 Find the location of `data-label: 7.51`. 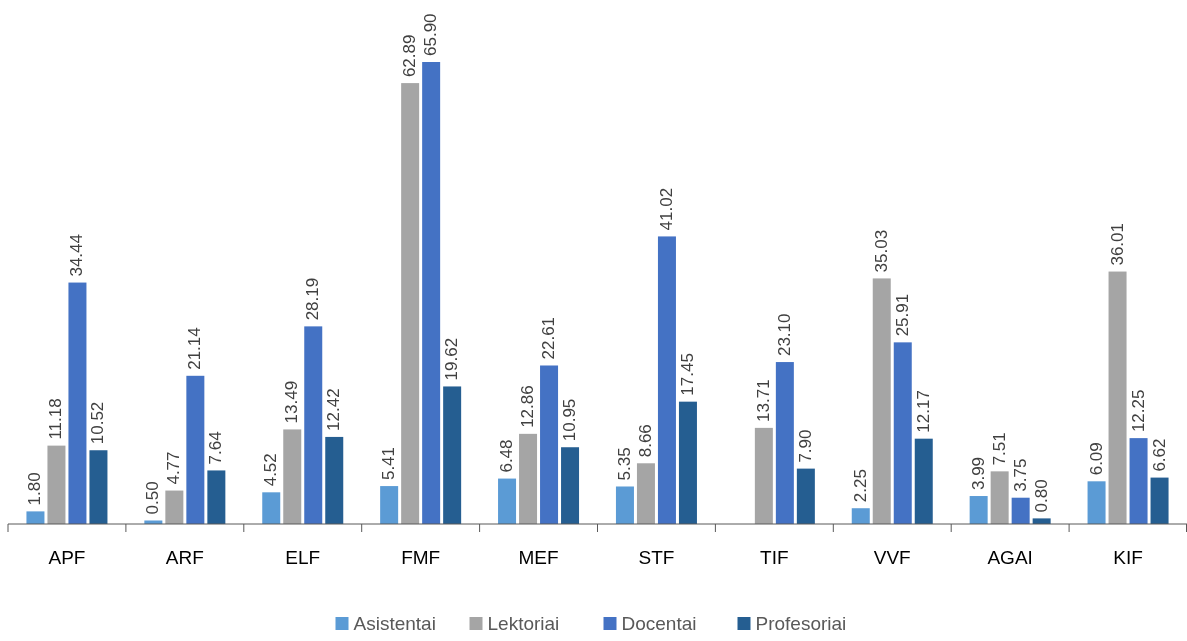

data-label: 7.51 is located at coordinates (999, 449).